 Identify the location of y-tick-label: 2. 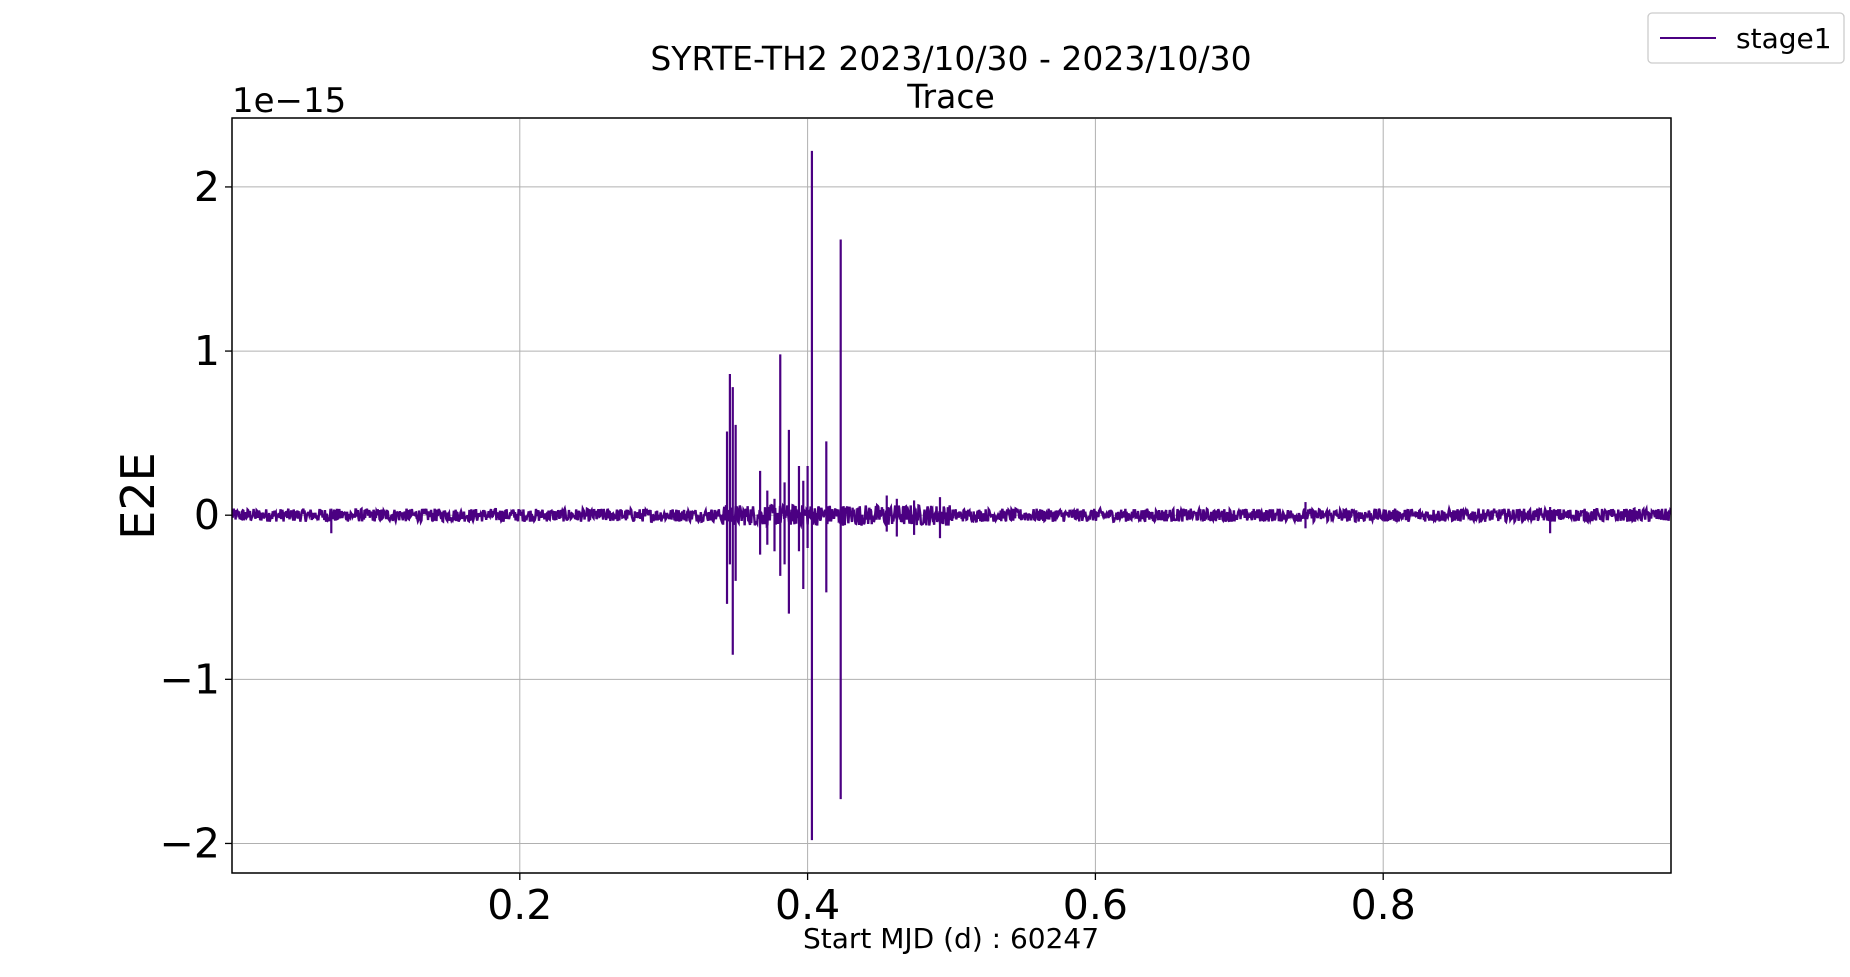
(207, 187).